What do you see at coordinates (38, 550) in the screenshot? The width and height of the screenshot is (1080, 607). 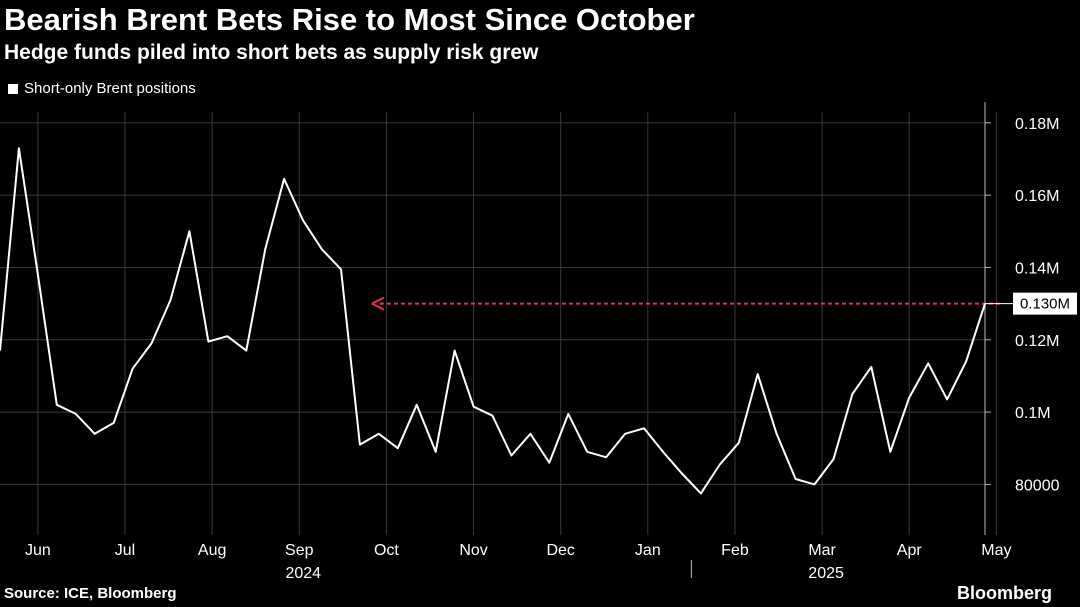 I see `x-tick-label: Jun` at bounding box center [38, 550].